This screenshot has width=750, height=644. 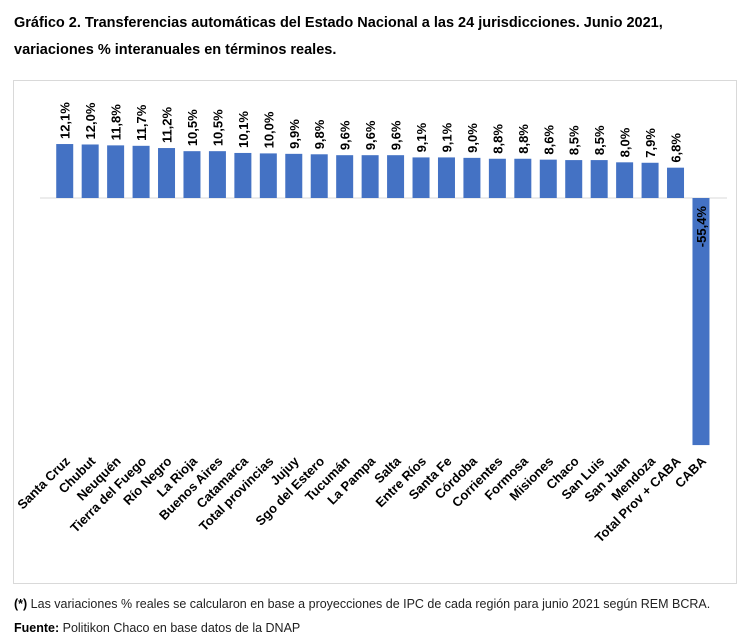 What do you see at coordinates (548, 140) in the screenshot?
I see `data-label: 8,6%` at bounding box center [548, 140].